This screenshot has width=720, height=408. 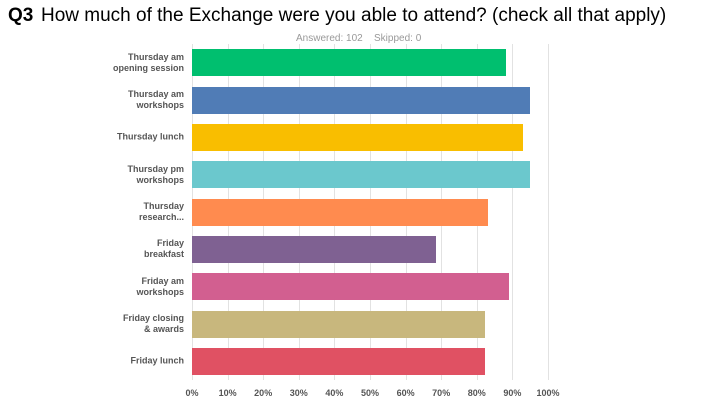 What do you see at coordinates (398, 38) in the screenshot?
I see `skipped-count: Skipped: 0` at bounding box center [398, 38].